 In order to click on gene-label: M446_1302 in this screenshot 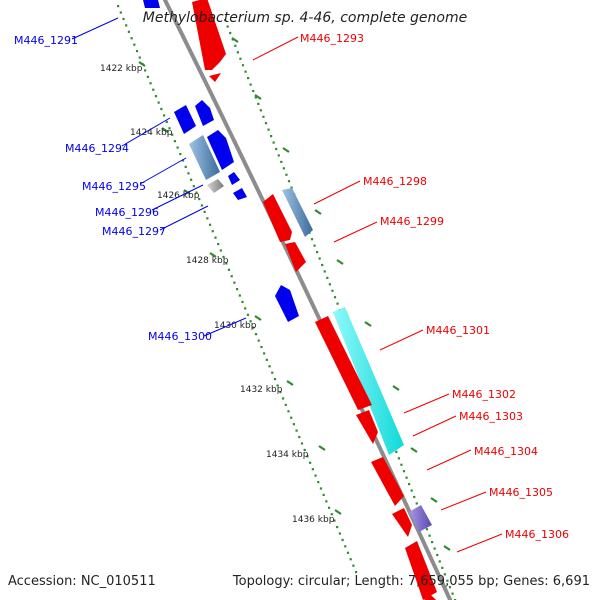, I will do `click(484, 394)`.